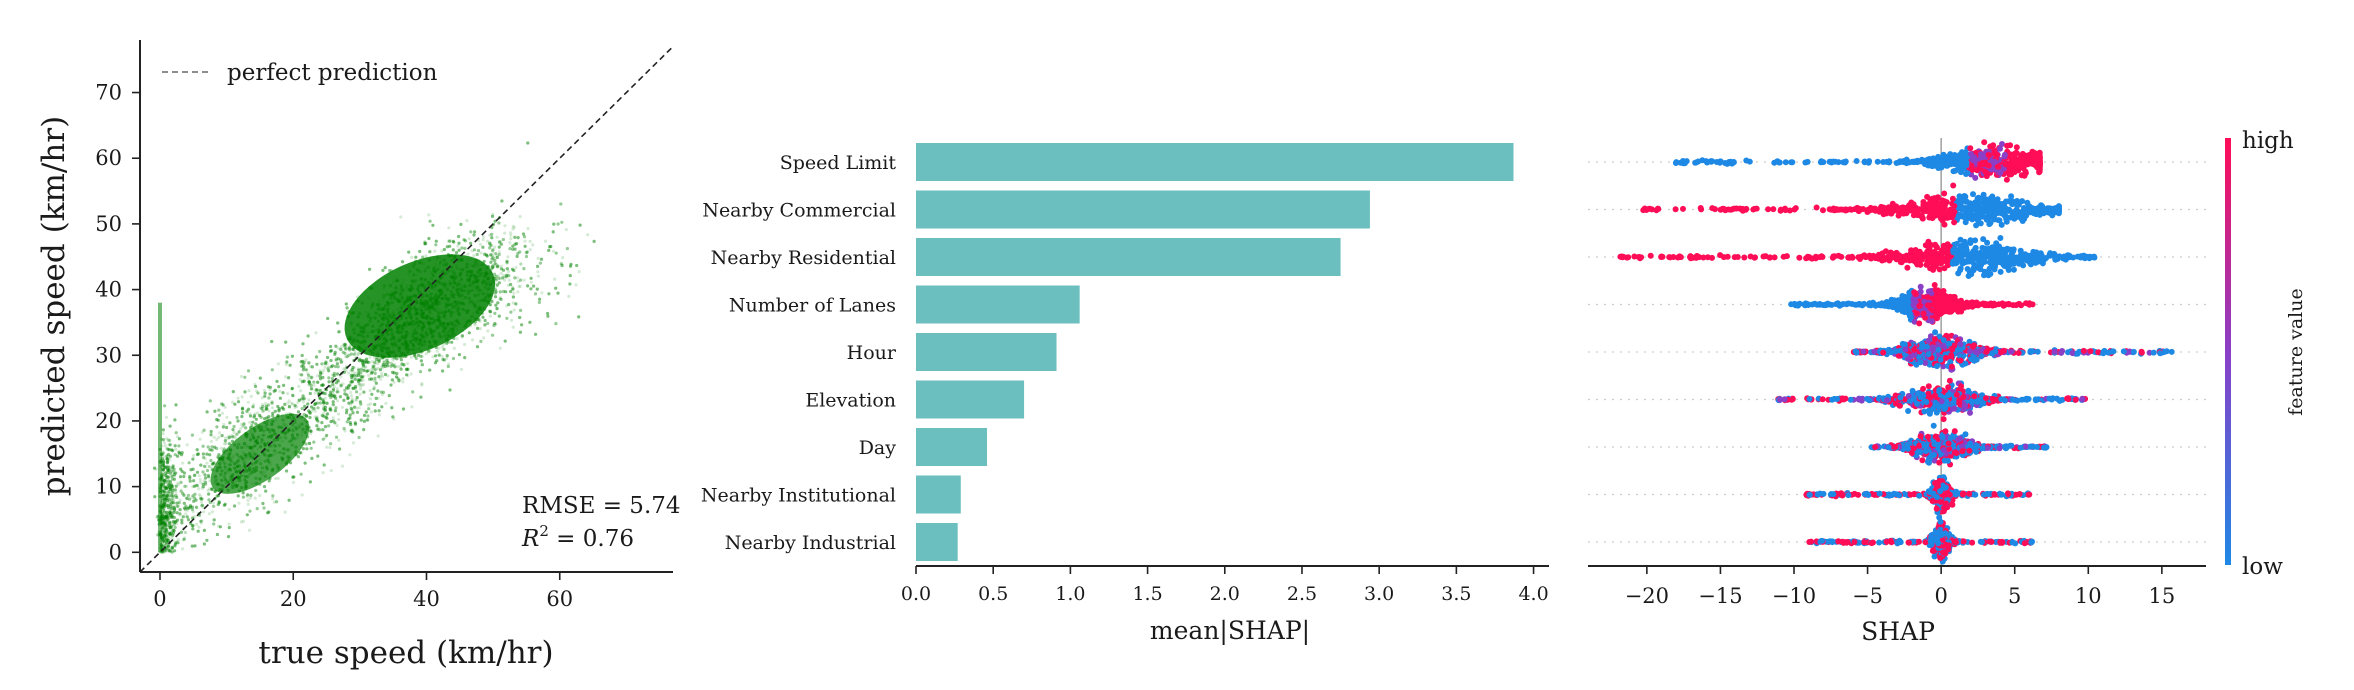 The image size is (2354, 690). Describe the element at coordinates (2228, 351) in the screenshot. I see `colorbar-gradient` at that location.